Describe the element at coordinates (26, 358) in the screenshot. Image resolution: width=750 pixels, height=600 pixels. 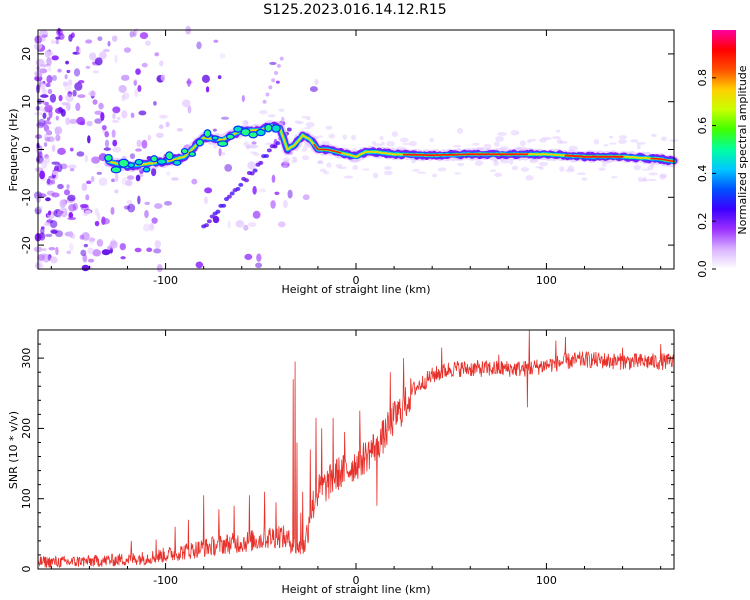
I see `snr-y-tick-label: 300` at that location.